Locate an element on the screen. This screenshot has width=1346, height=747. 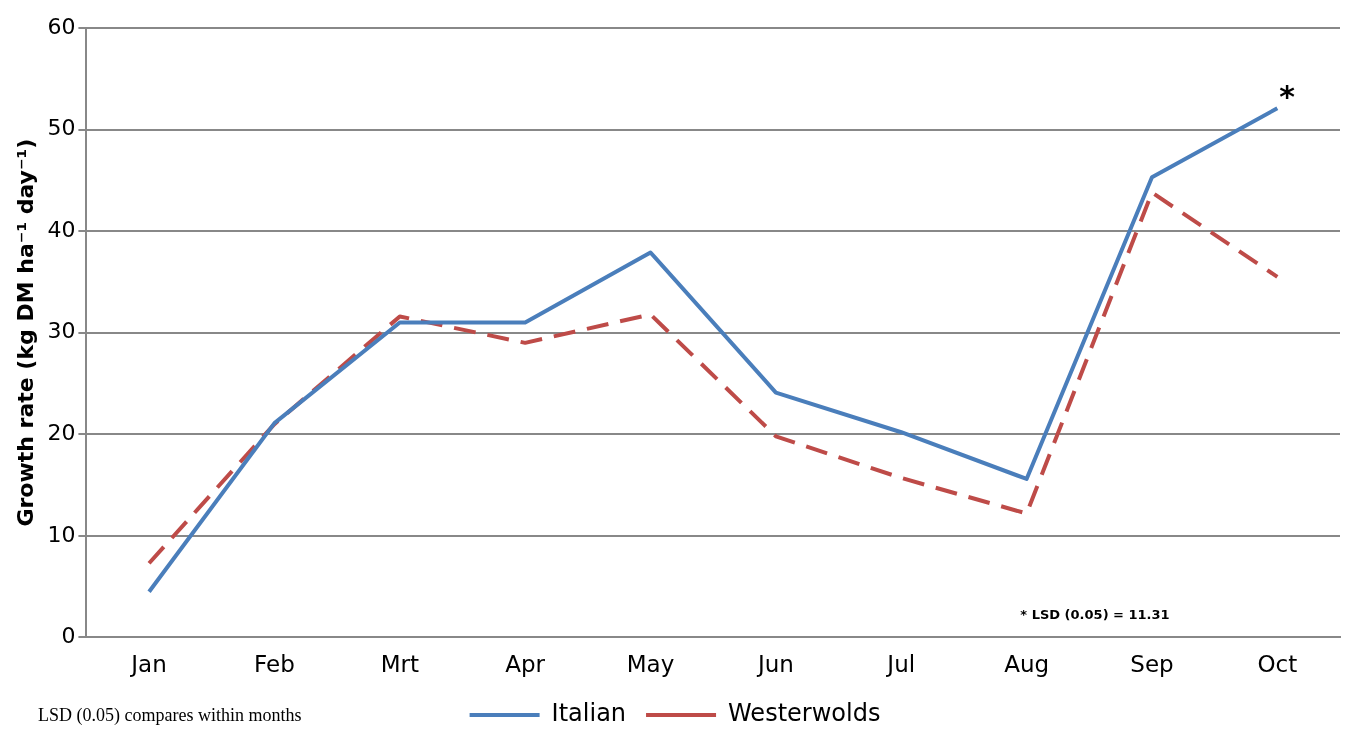
x-tick-label: Sep is located at coordinates (1152, 664).